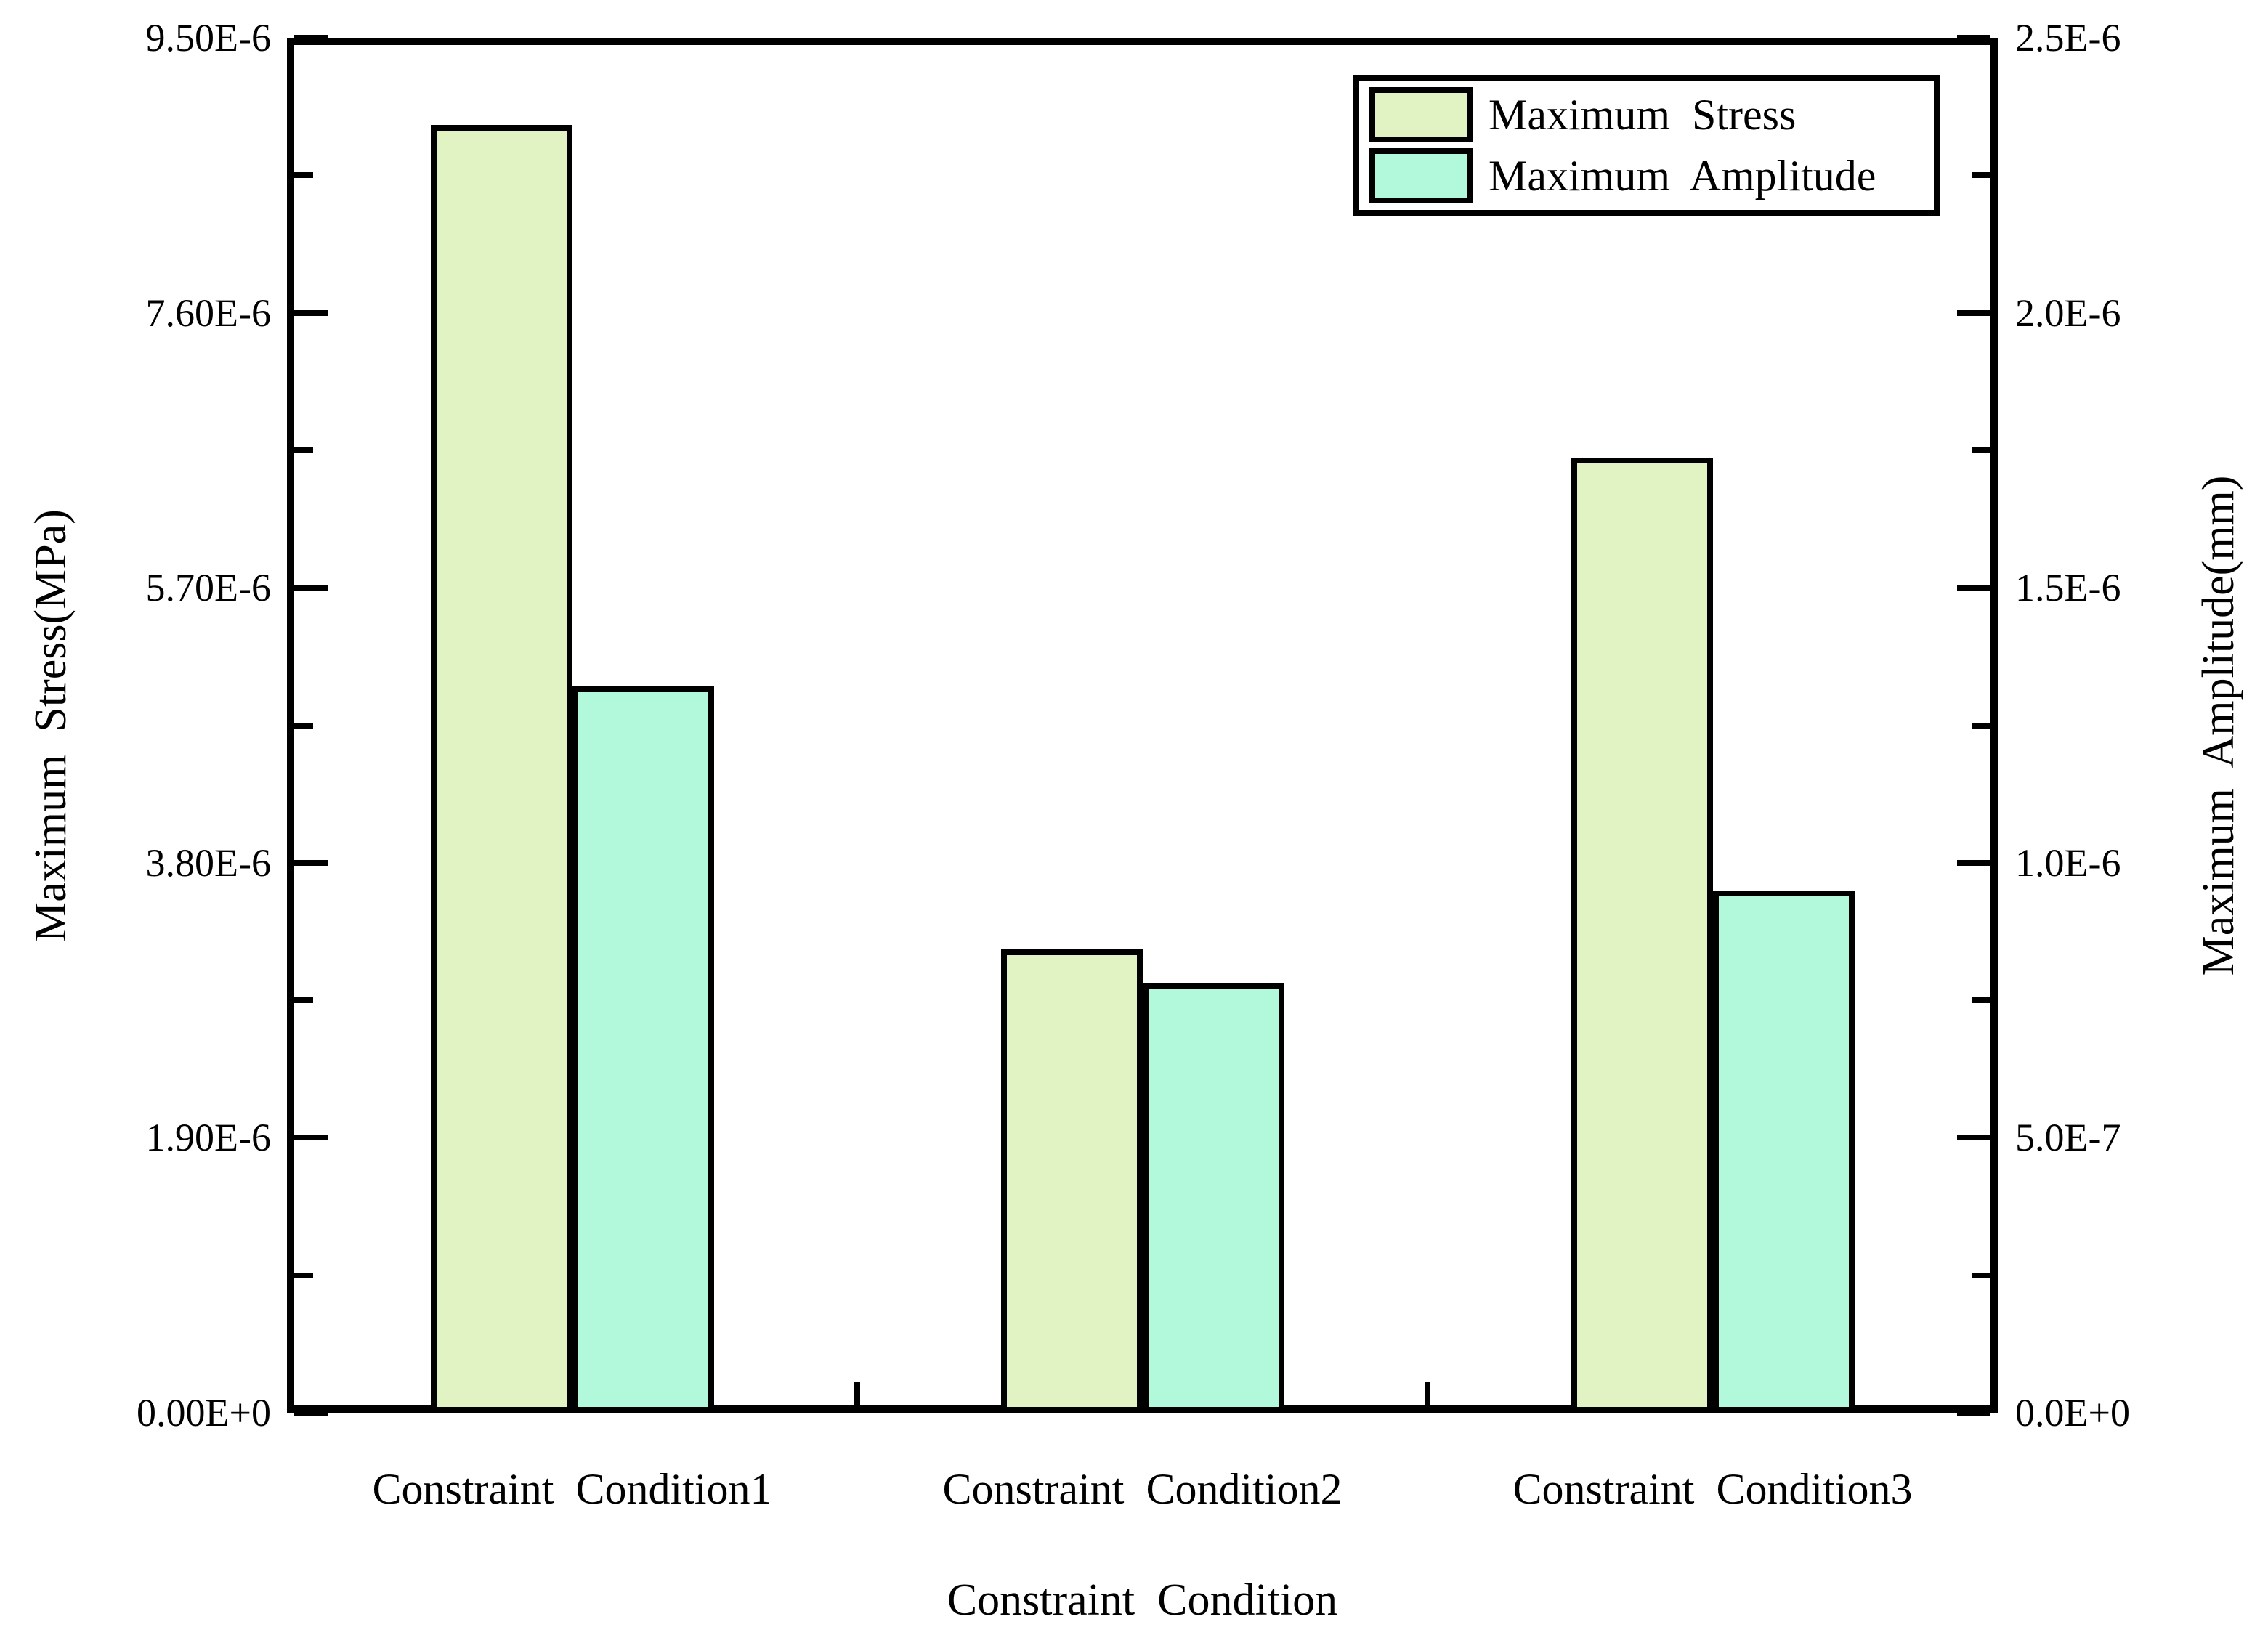 This screenshot has height=1643, width=2268. What do you see at coordinates (1682, 176) in the screenshot?
I see `legend-label: Maximum Amplitude` at bounding box center [1682, 176].